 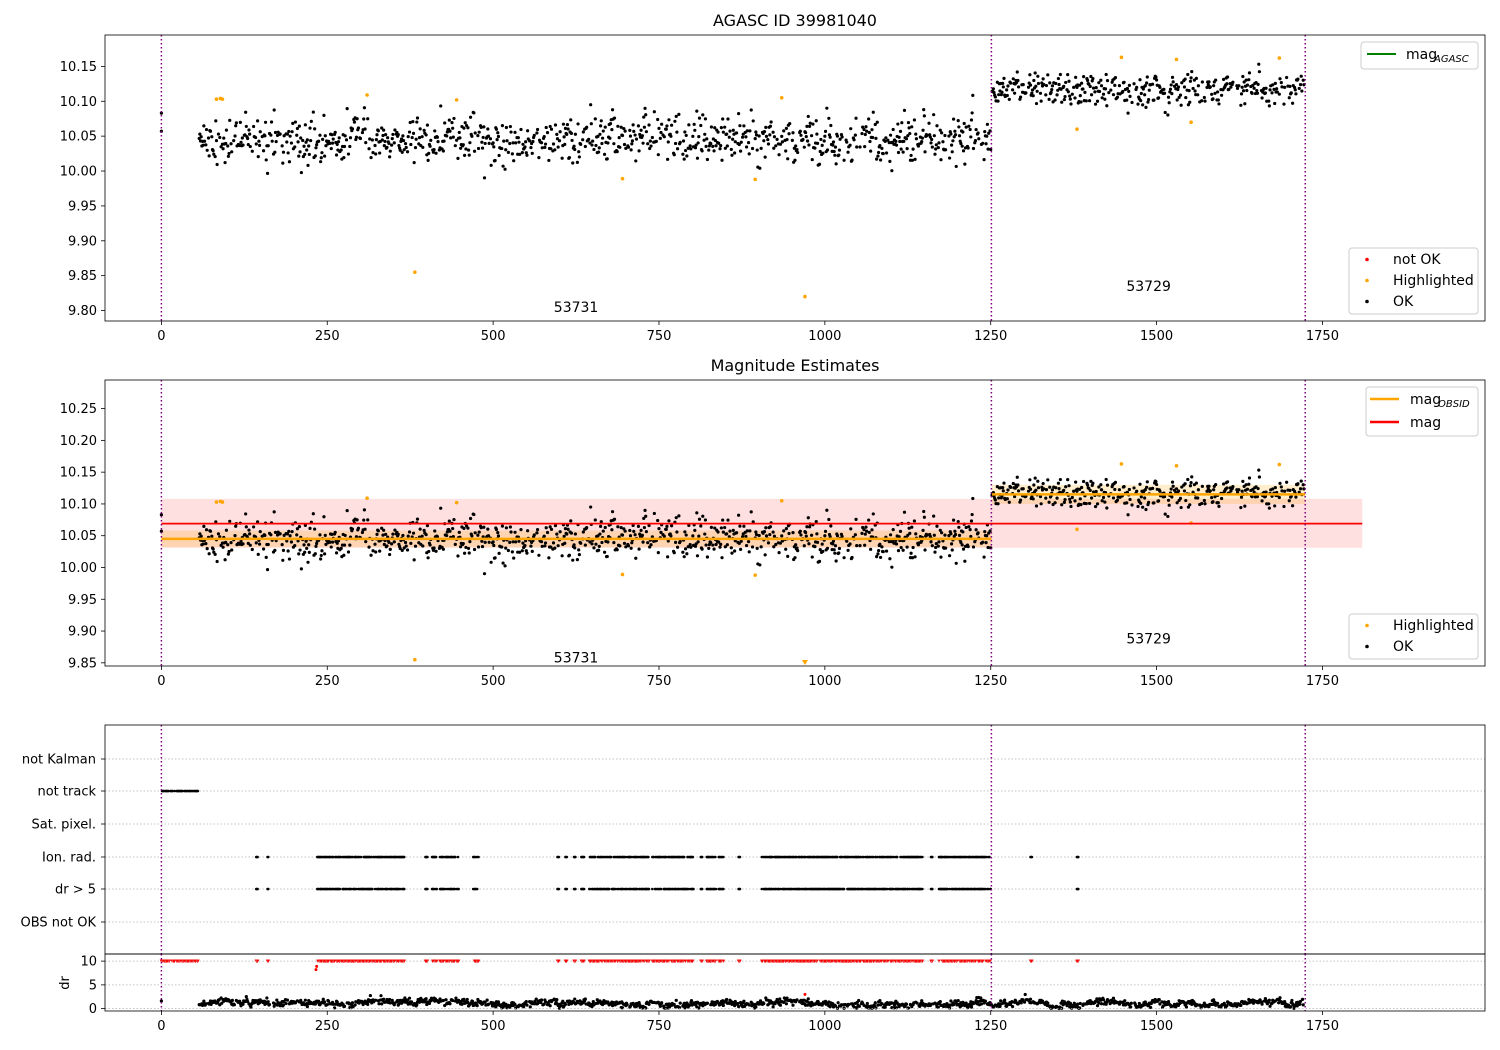 I want to click on legend-entry-mag: mag, so click(x=1405, y=423).